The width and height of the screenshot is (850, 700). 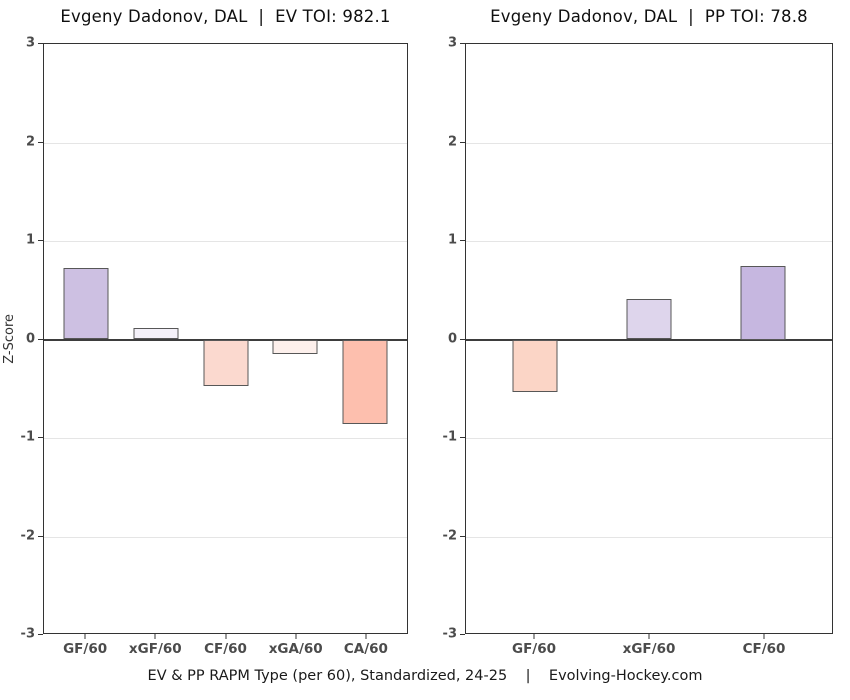 I want to click on y-axis-title-label: Z-Score, so click(x=9, y=338).